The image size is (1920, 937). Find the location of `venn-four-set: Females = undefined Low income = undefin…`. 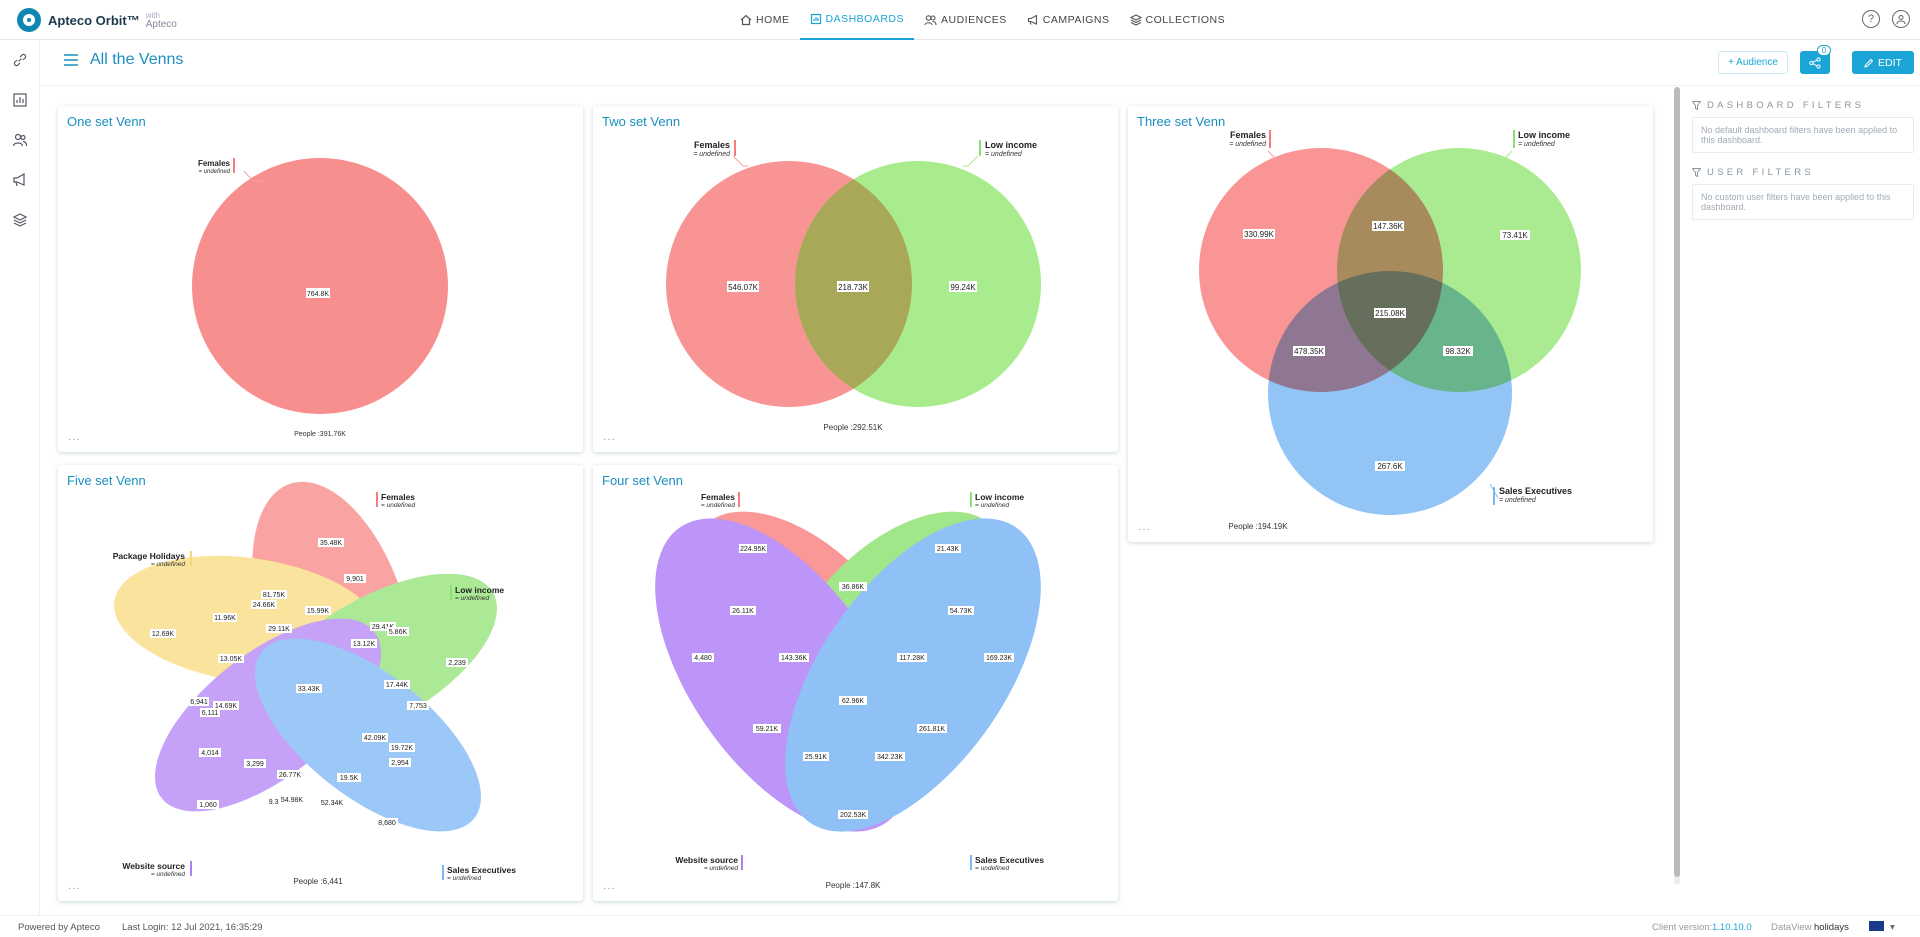

venn-four-set: Females = undefined Low income = undefin… is located at coordinates (855, 683).